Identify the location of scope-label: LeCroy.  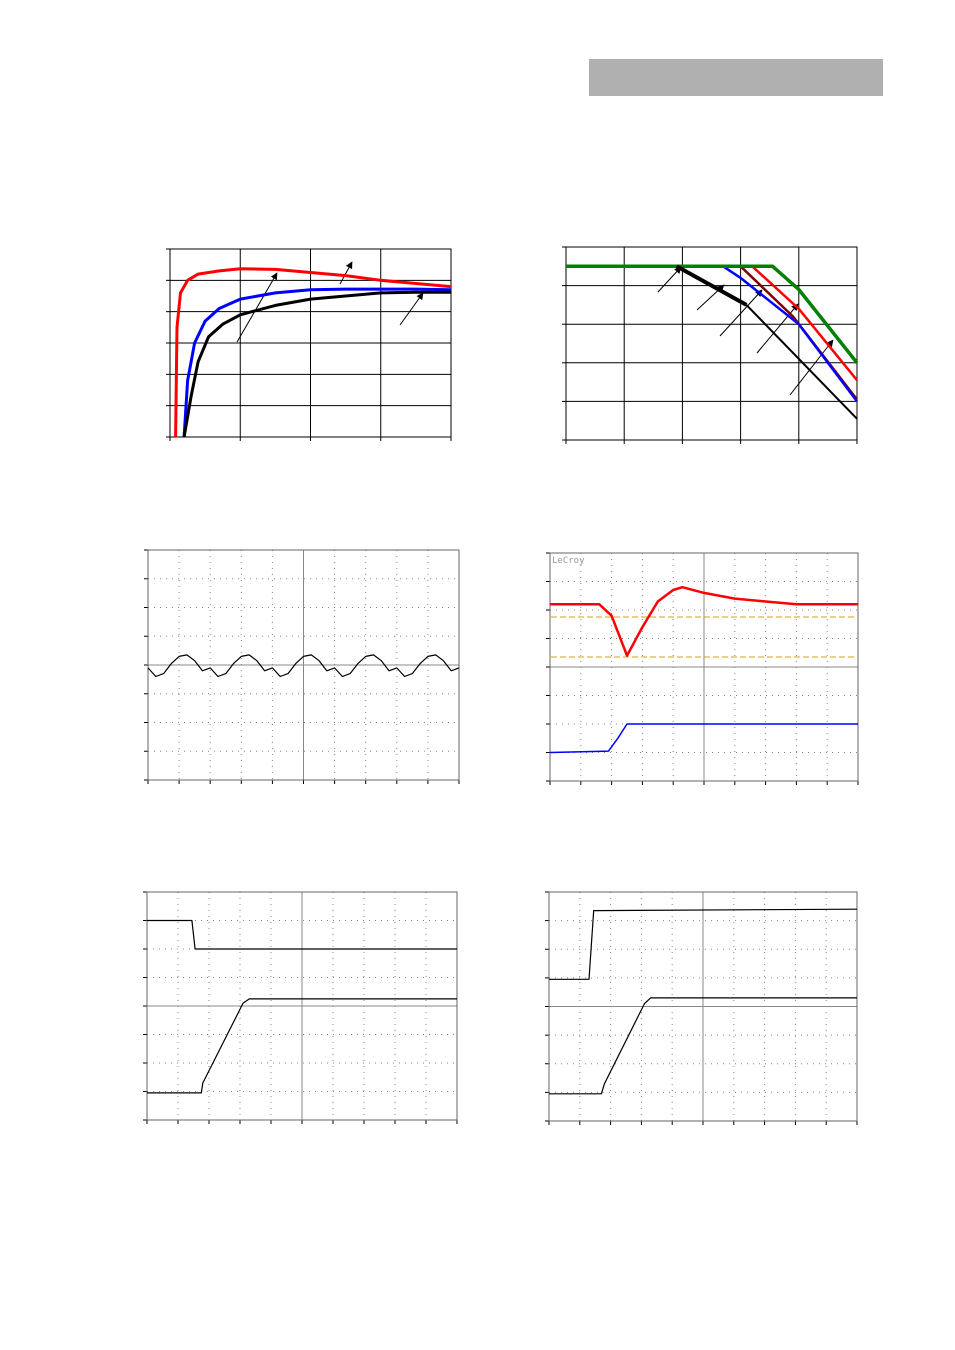
(568, 561).